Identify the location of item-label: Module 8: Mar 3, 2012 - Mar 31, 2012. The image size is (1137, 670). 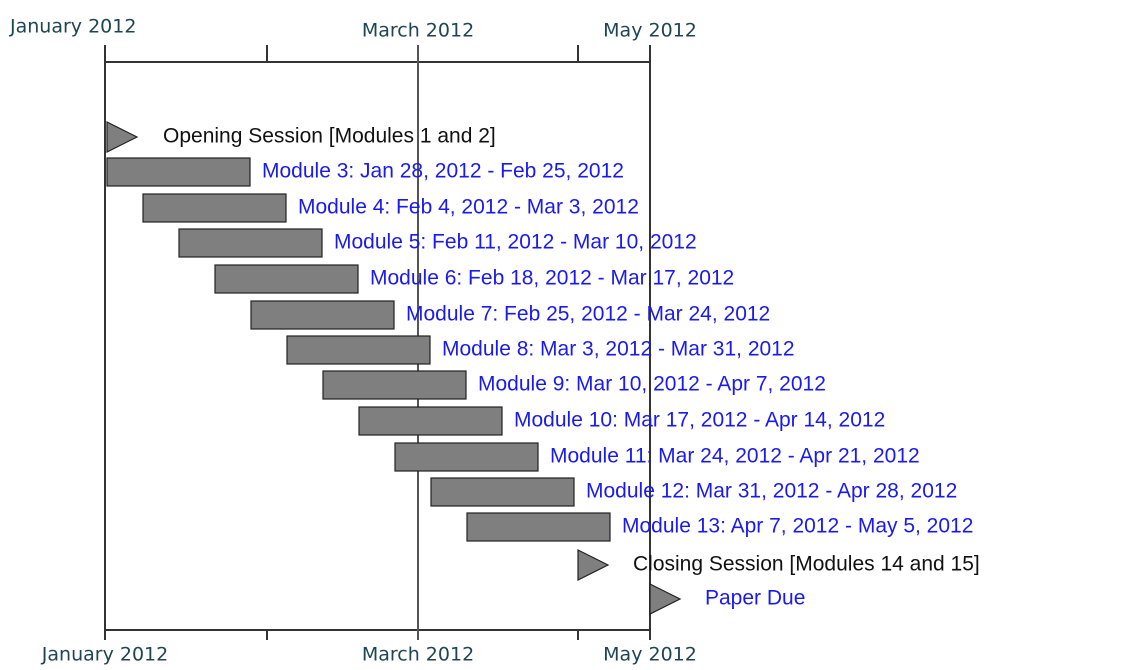
(618, 349).